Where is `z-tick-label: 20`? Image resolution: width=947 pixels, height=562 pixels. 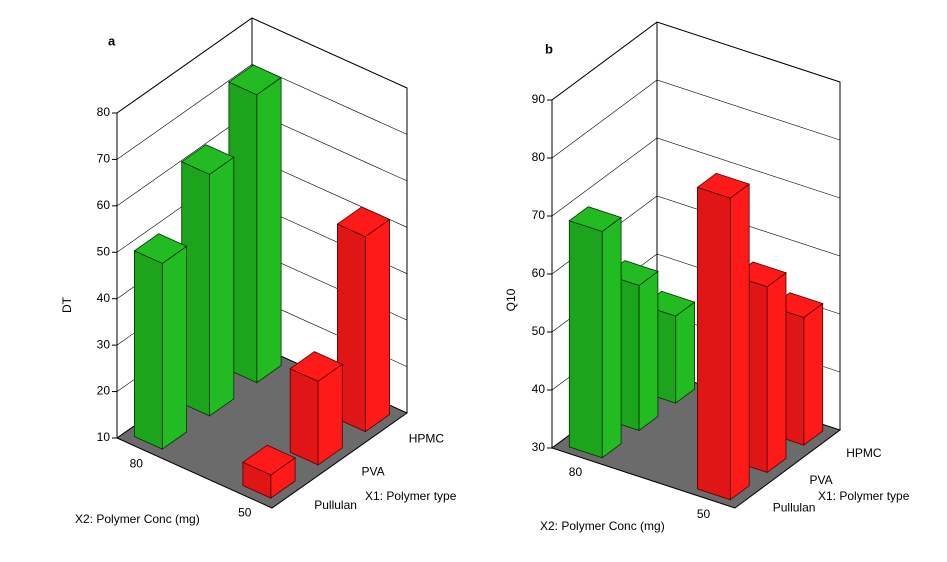 z-tick-label: 20 is located at coordinates (104, 391).